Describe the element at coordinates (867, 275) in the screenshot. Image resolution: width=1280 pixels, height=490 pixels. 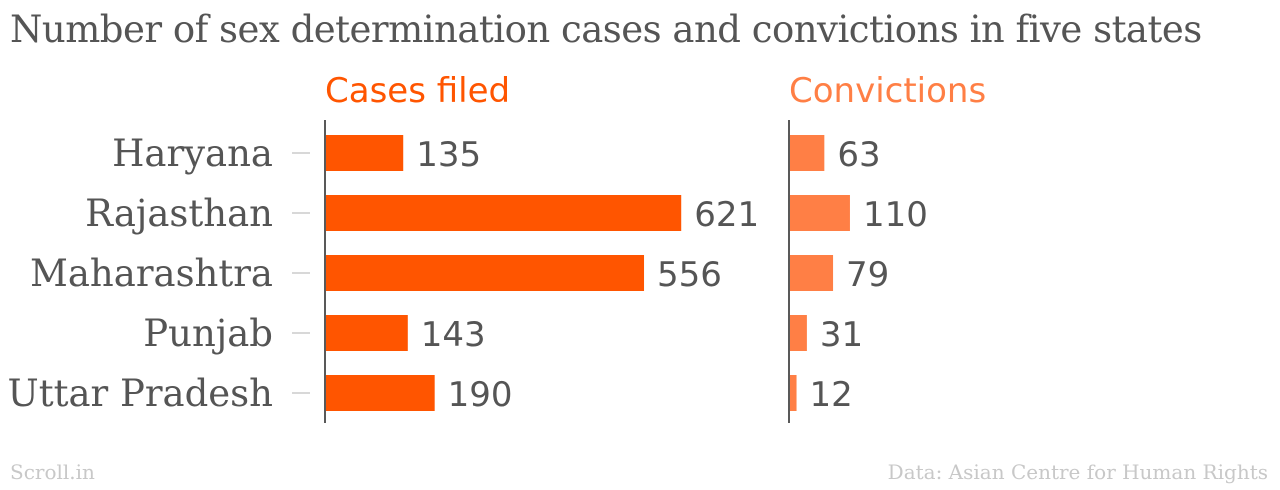
I see `data-label: 79` at that location.